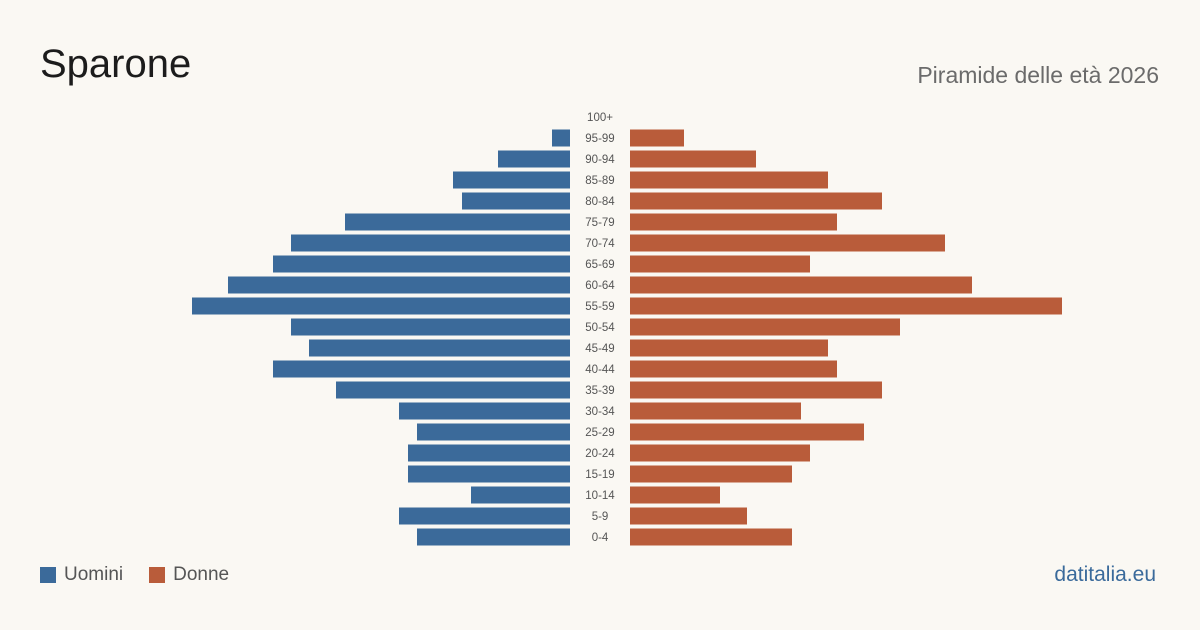 The image size is (1200, 630). I want to click on legend-item-women: Donne, so click(189, 575).